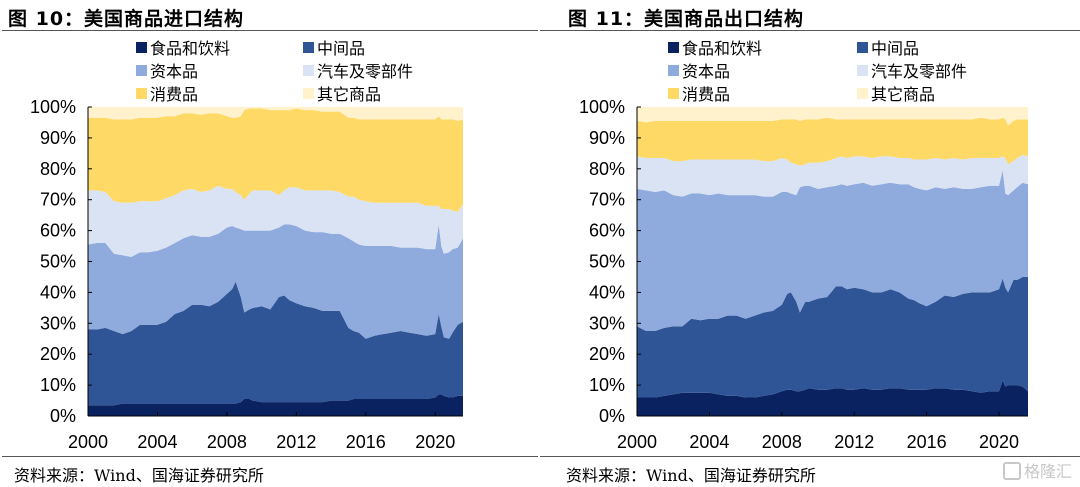 Image resolution: width=1080 pixels, height=487 pixels. I want to click on chart-title: 图 10：美国商品进口结构, so click(126, 19).